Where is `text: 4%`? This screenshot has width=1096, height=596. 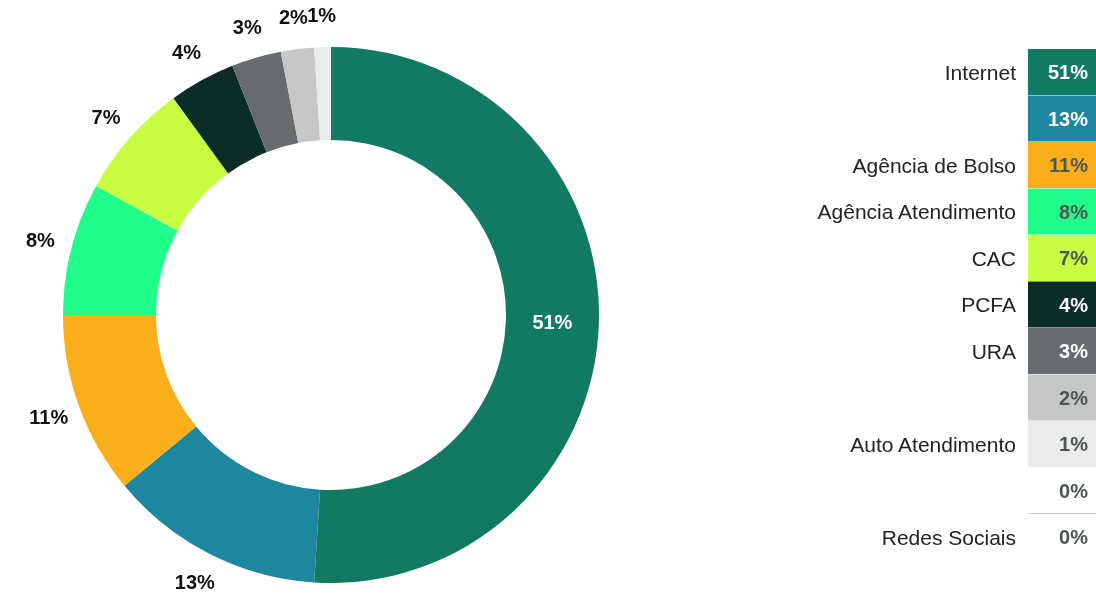
text: 4% is located at coordinates (1073, 304).